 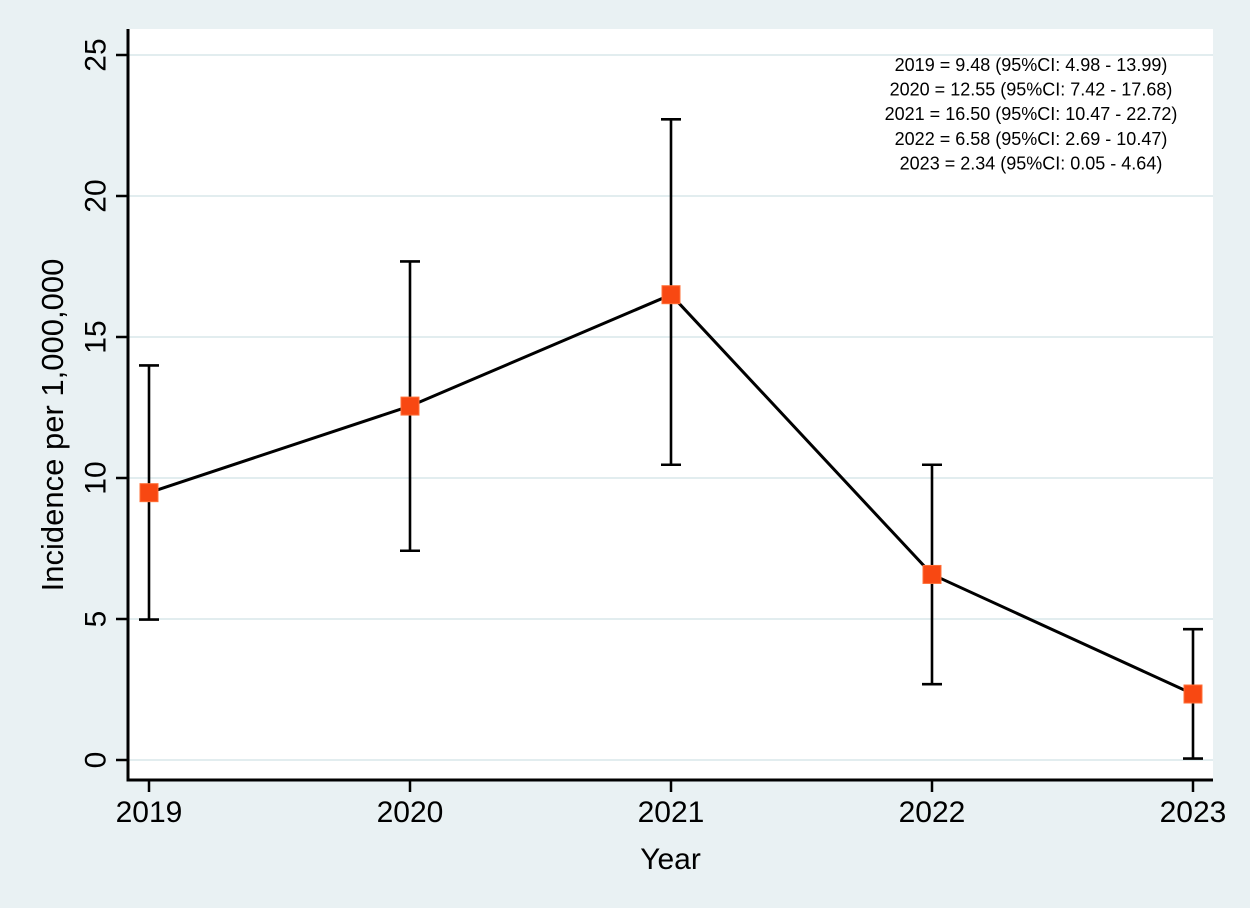 What do you see at coordinates (670, 859) in the screenshot?
I see `x-axis-title: Year` at bounding box center [670, 859].